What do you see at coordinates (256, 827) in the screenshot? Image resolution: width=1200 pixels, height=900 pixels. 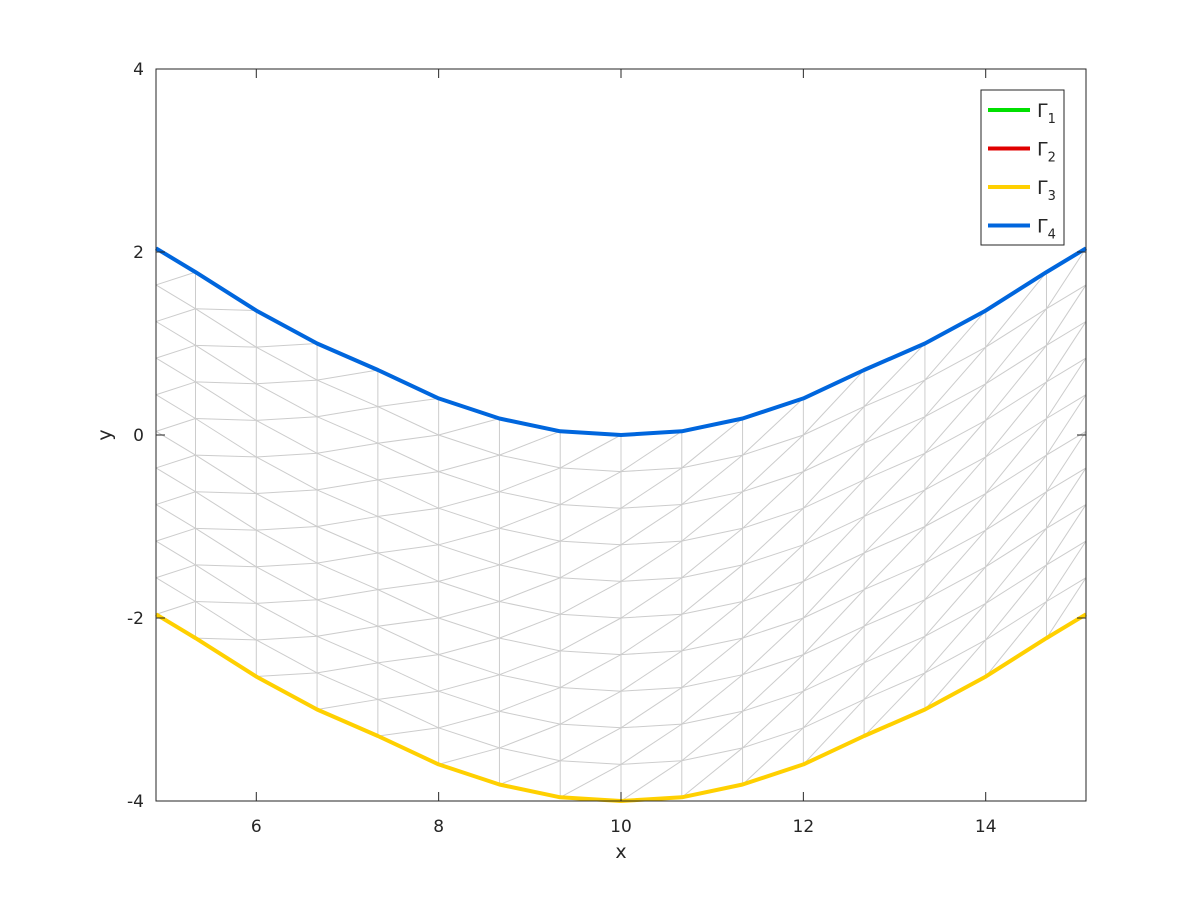 I see `x-tick-label: 6` at bounding box center [256, 827].